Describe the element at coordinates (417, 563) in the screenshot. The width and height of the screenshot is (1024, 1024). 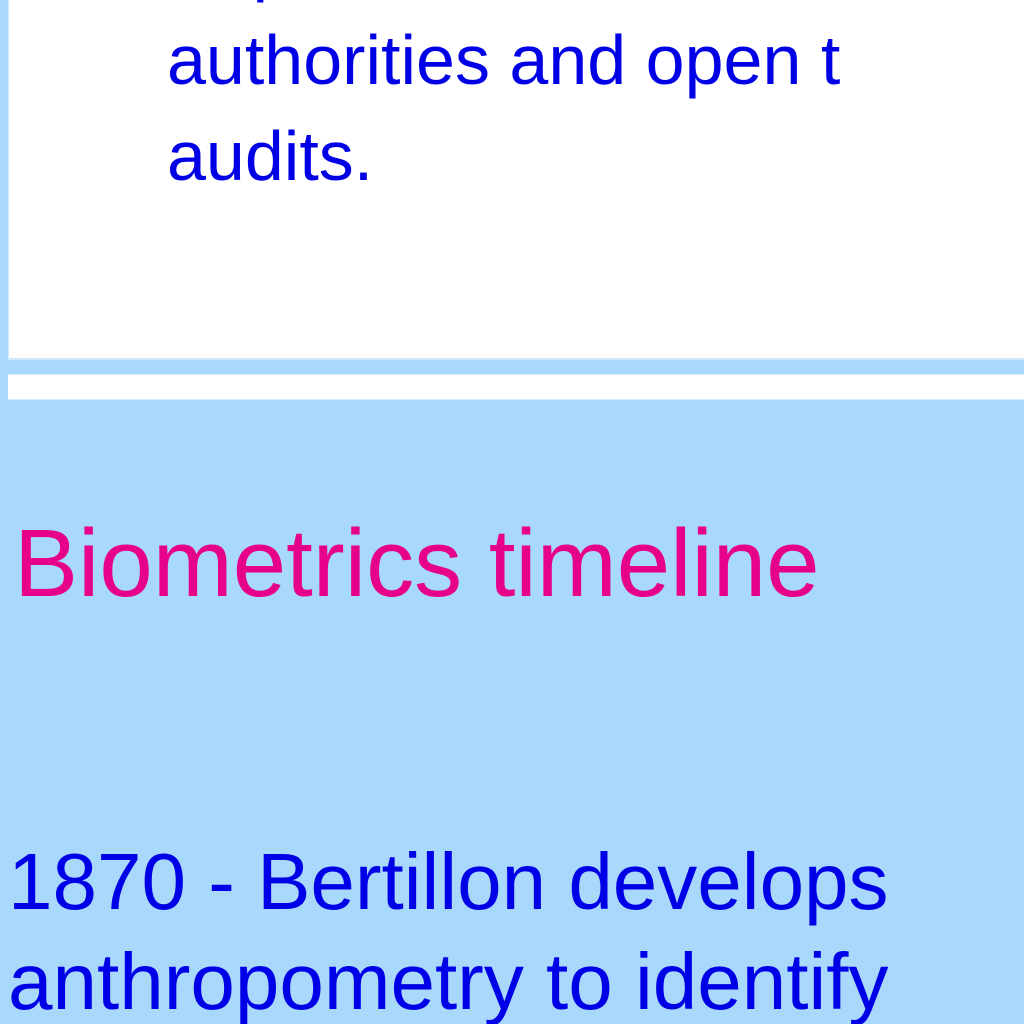
I see `section-title: Biometrics timeline` at that location.